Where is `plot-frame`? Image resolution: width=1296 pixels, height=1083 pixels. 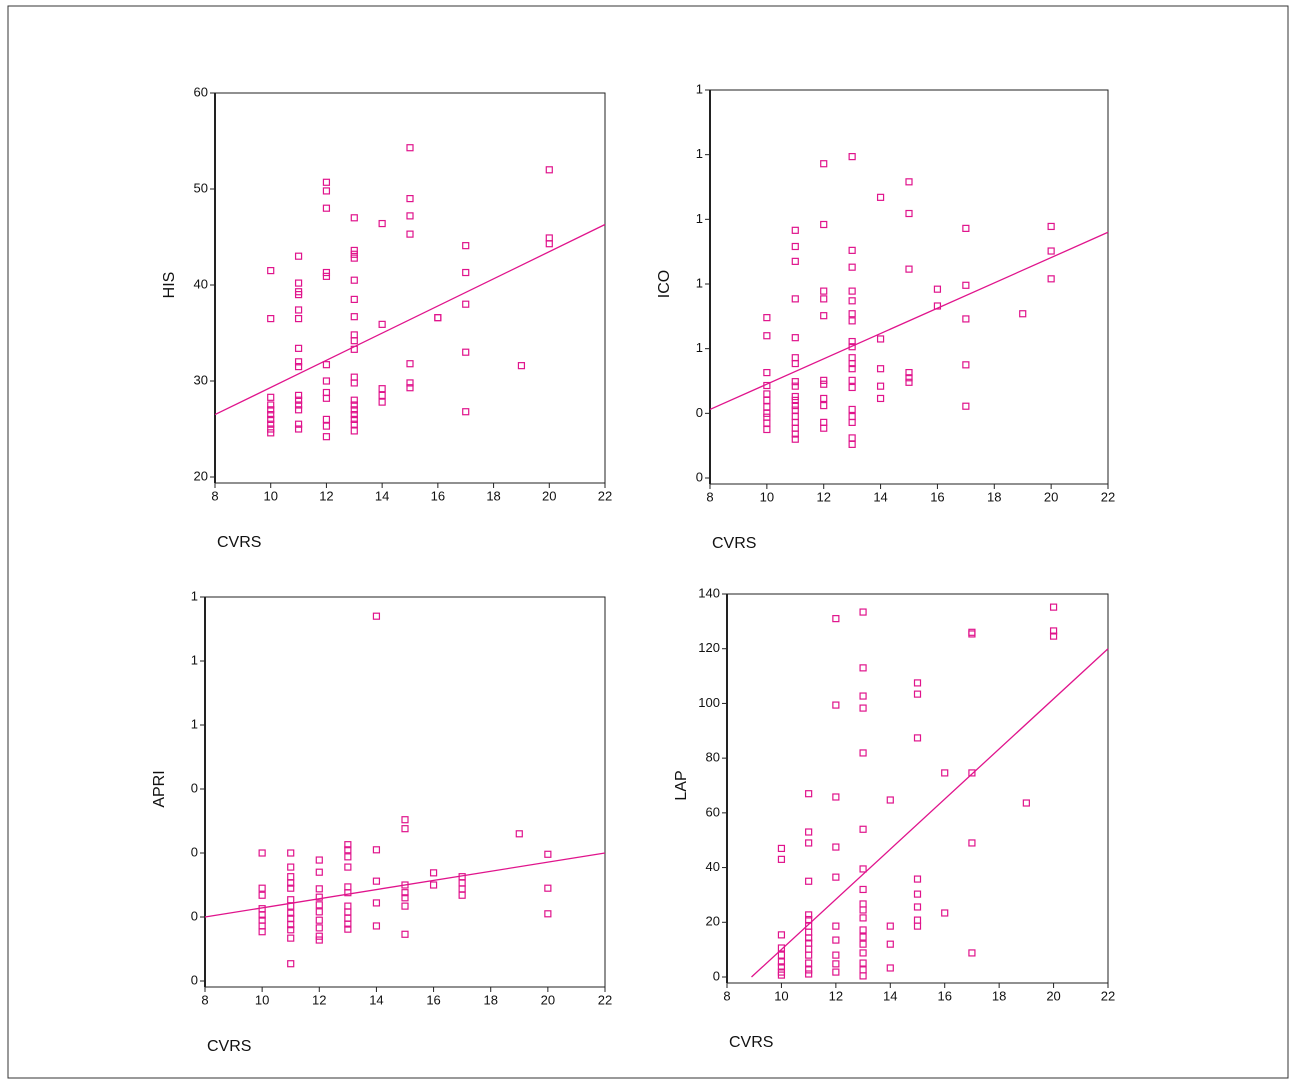 plot-frame is located at coordinates (917, 788).